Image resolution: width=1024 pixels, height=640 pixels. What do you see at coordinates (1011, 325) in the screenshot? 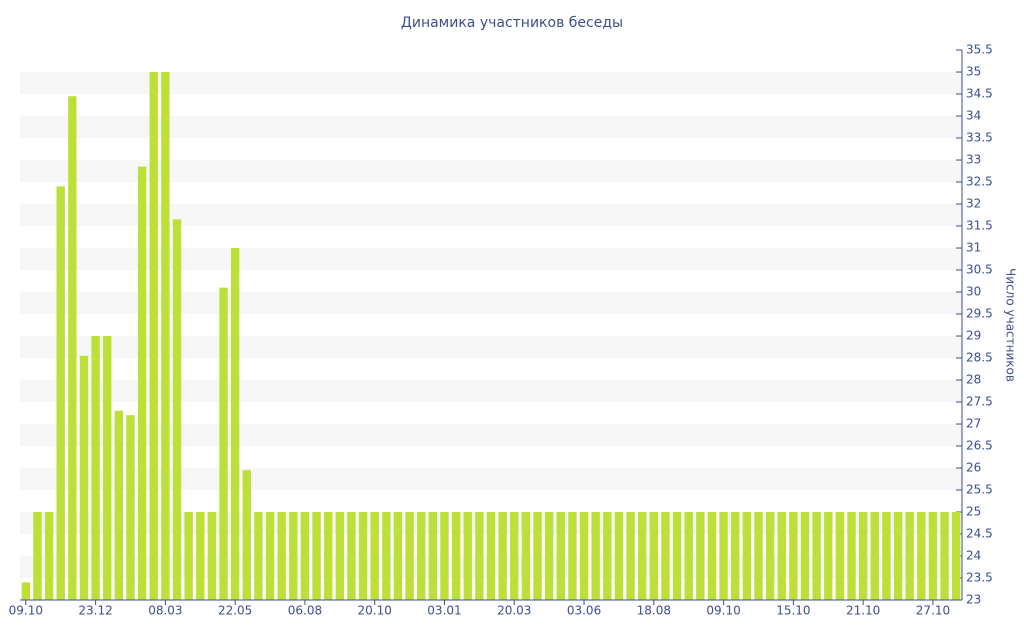
I see `y-axis-label: Число участников` at bounding box center [1011, 325].